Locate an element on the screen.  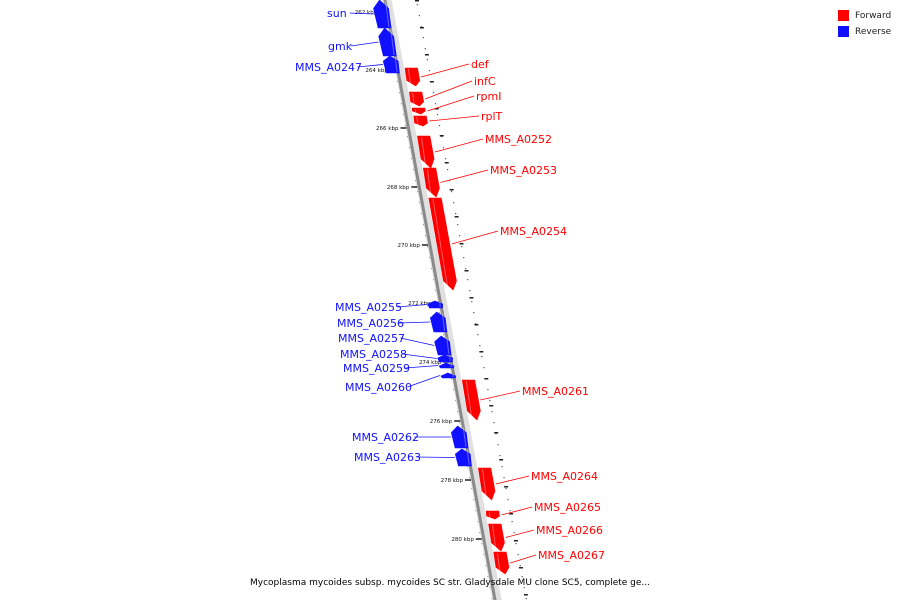
backbone is located at coordinates (440, 300).